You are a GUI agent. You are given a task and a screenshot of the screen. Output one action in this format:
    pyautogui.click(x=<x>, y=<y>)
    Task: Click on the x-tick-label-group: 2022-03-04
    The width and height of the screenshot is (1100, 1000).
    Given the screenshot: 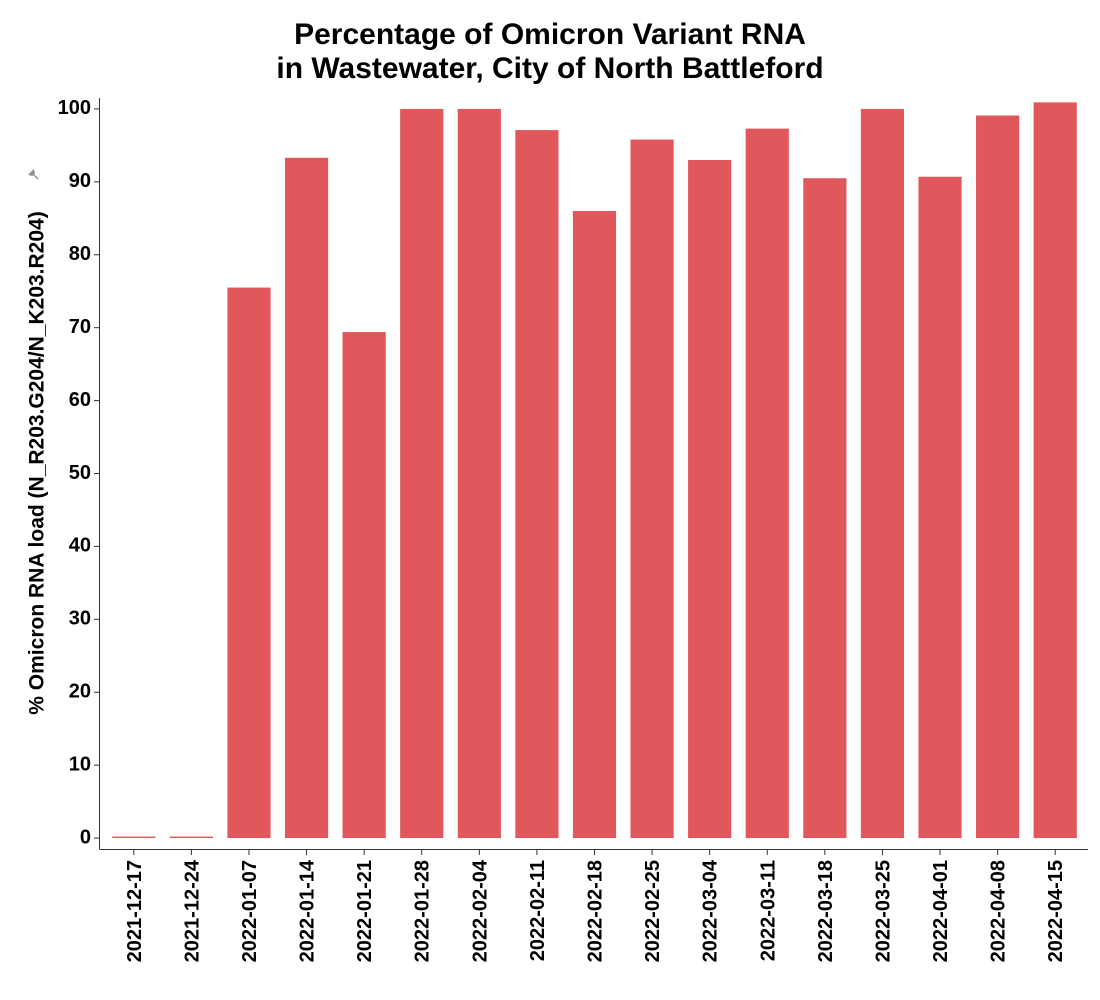 What is the action you would take?
    pyautogui.click(x=711, y=910)
    